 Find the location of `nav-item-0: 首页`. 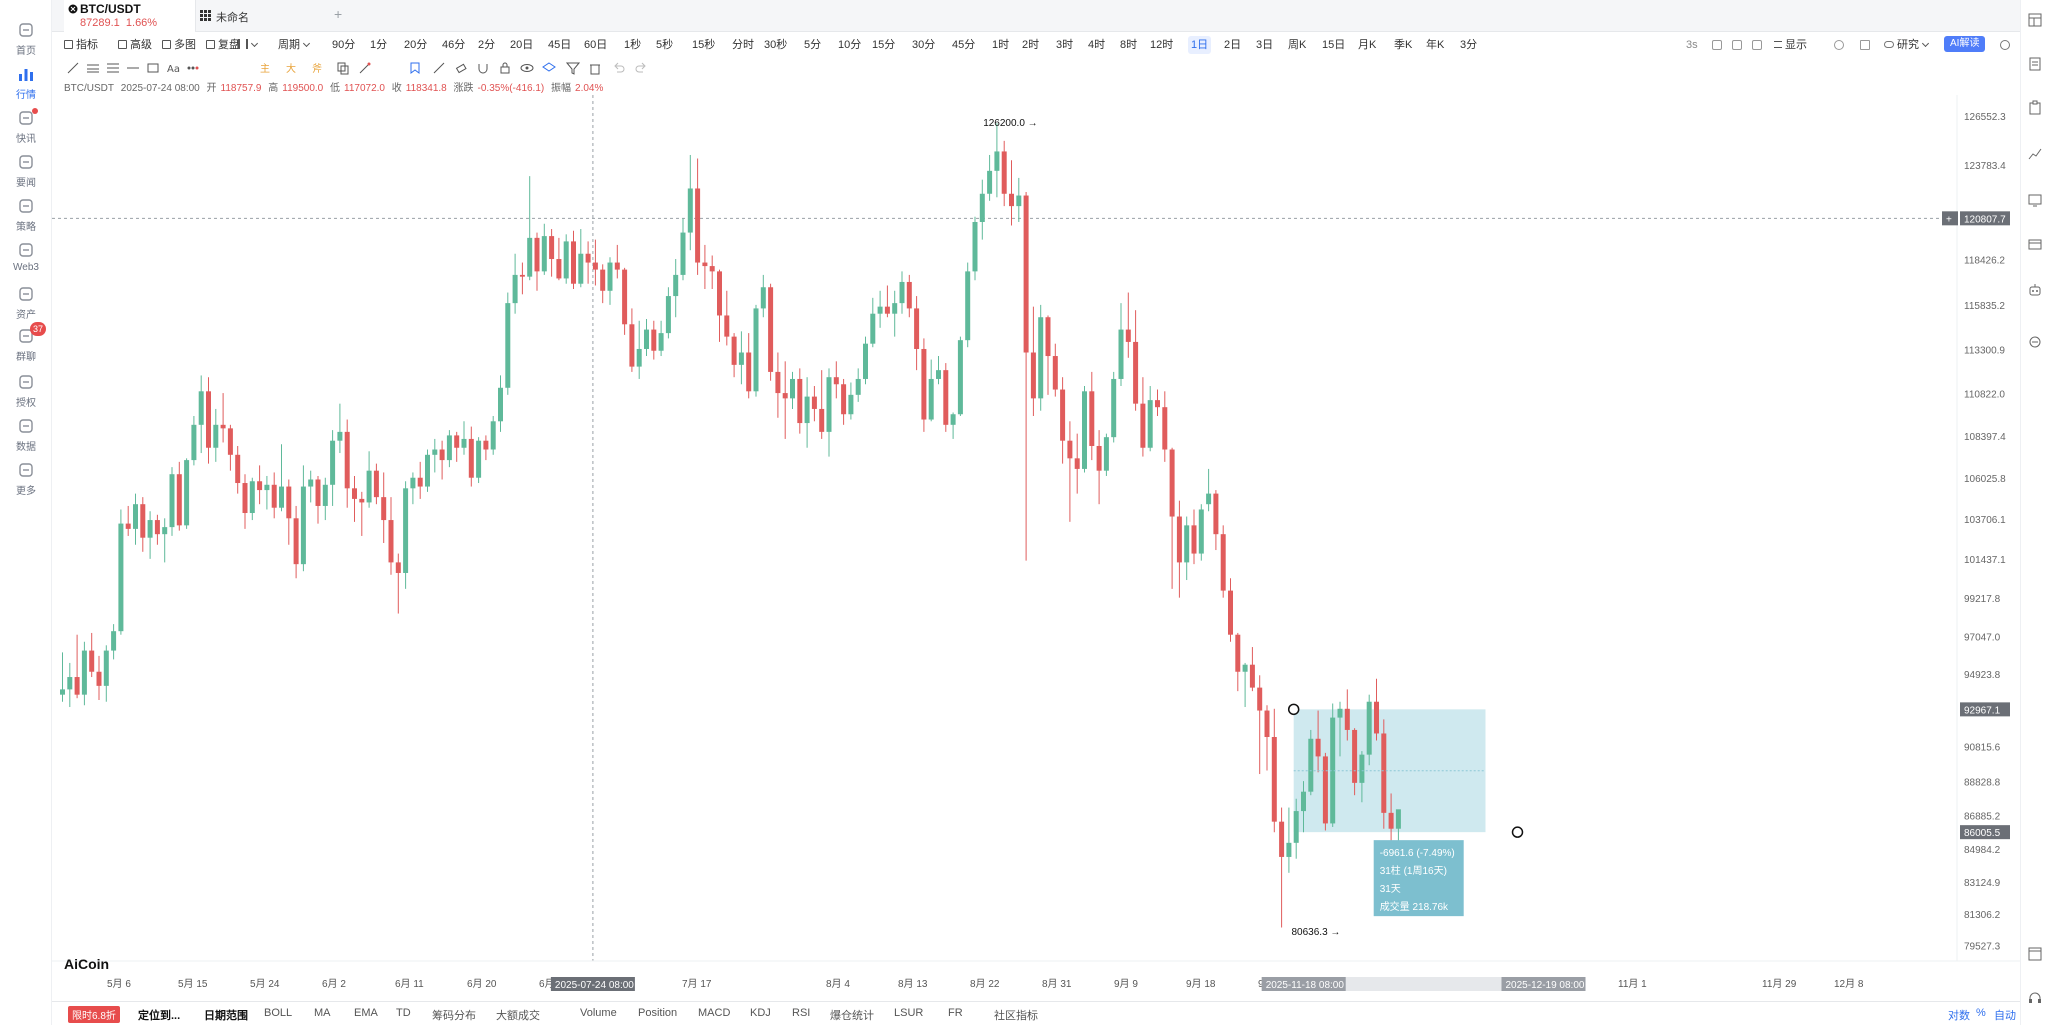

nav-item-0: 首页 is located at coordinates (26, 40).